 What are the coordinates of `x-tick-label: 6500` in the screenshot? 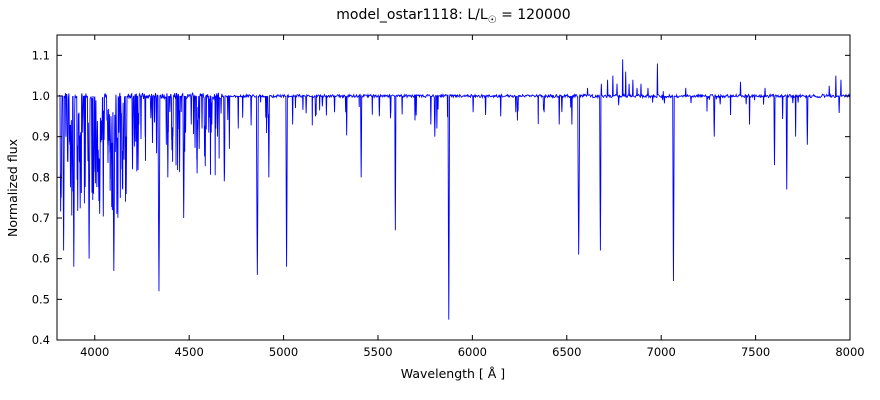 It's located at (566, 352).